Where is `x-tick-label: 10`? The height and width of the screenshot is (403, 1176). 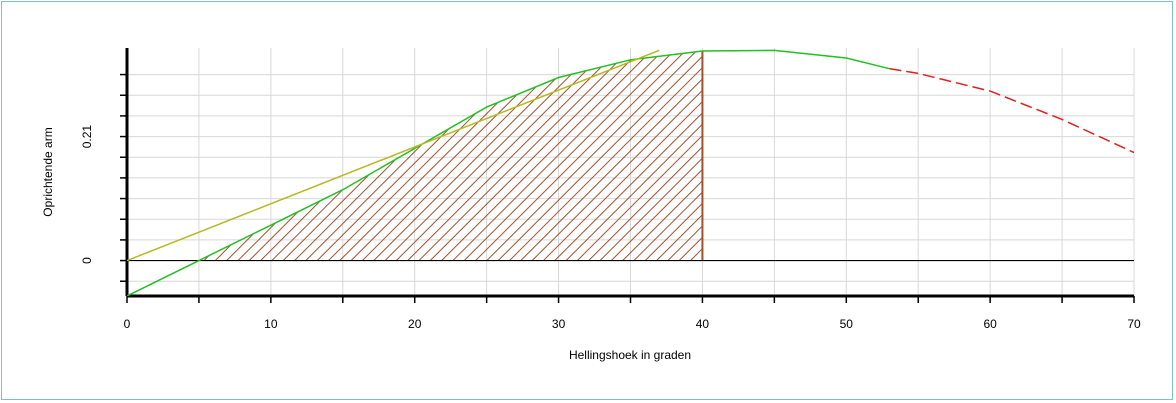
x-tick-label: 10 is located at coordinates (271, 324).